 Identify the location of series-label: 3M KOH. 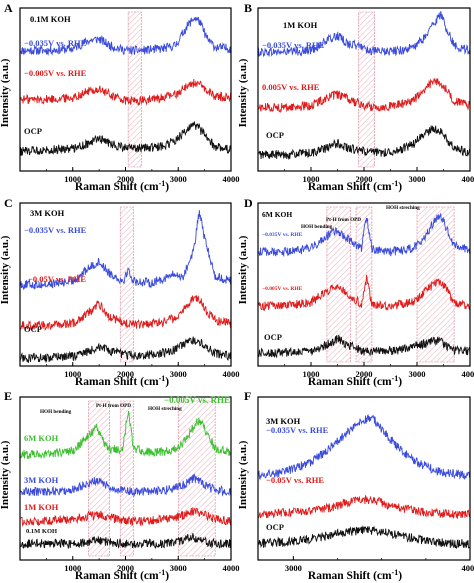
(41, 480).